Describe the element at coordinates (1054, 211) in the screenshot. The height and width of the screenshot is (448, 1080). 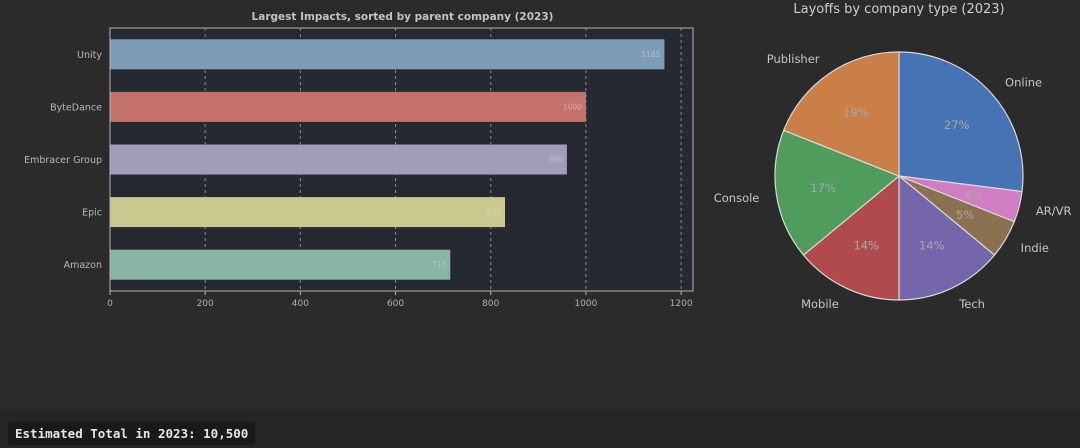
I see `pie-slice-label: AR/VR` at that location.